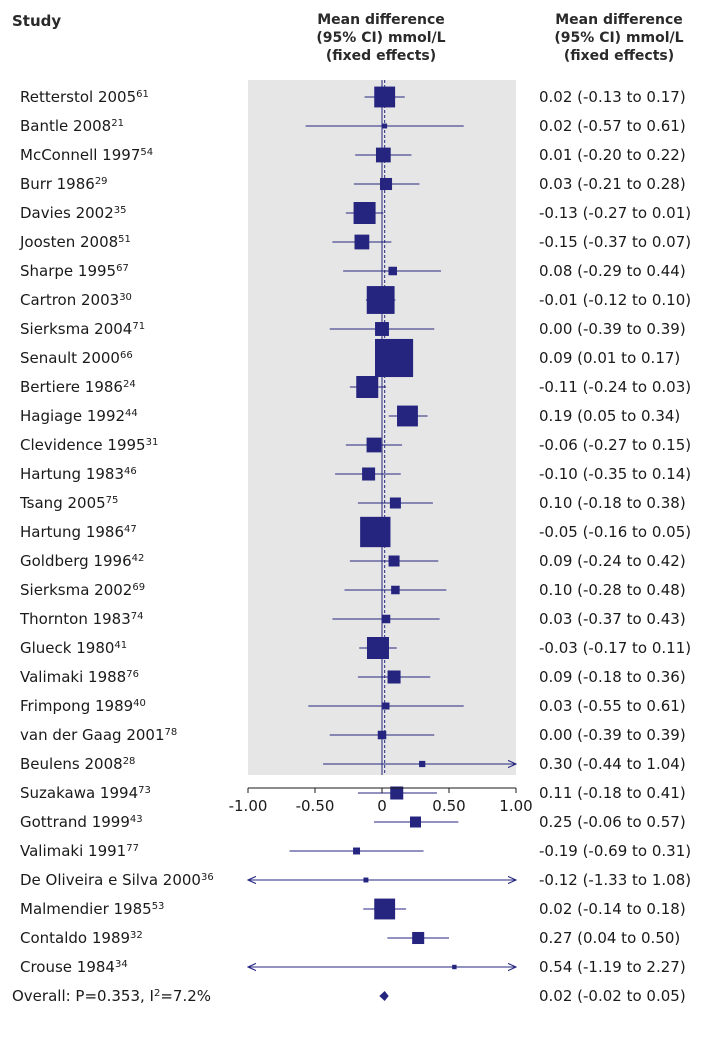  I want to click on ci-value: 0.03 (-0.37 to 0.43), so click(612, 619).